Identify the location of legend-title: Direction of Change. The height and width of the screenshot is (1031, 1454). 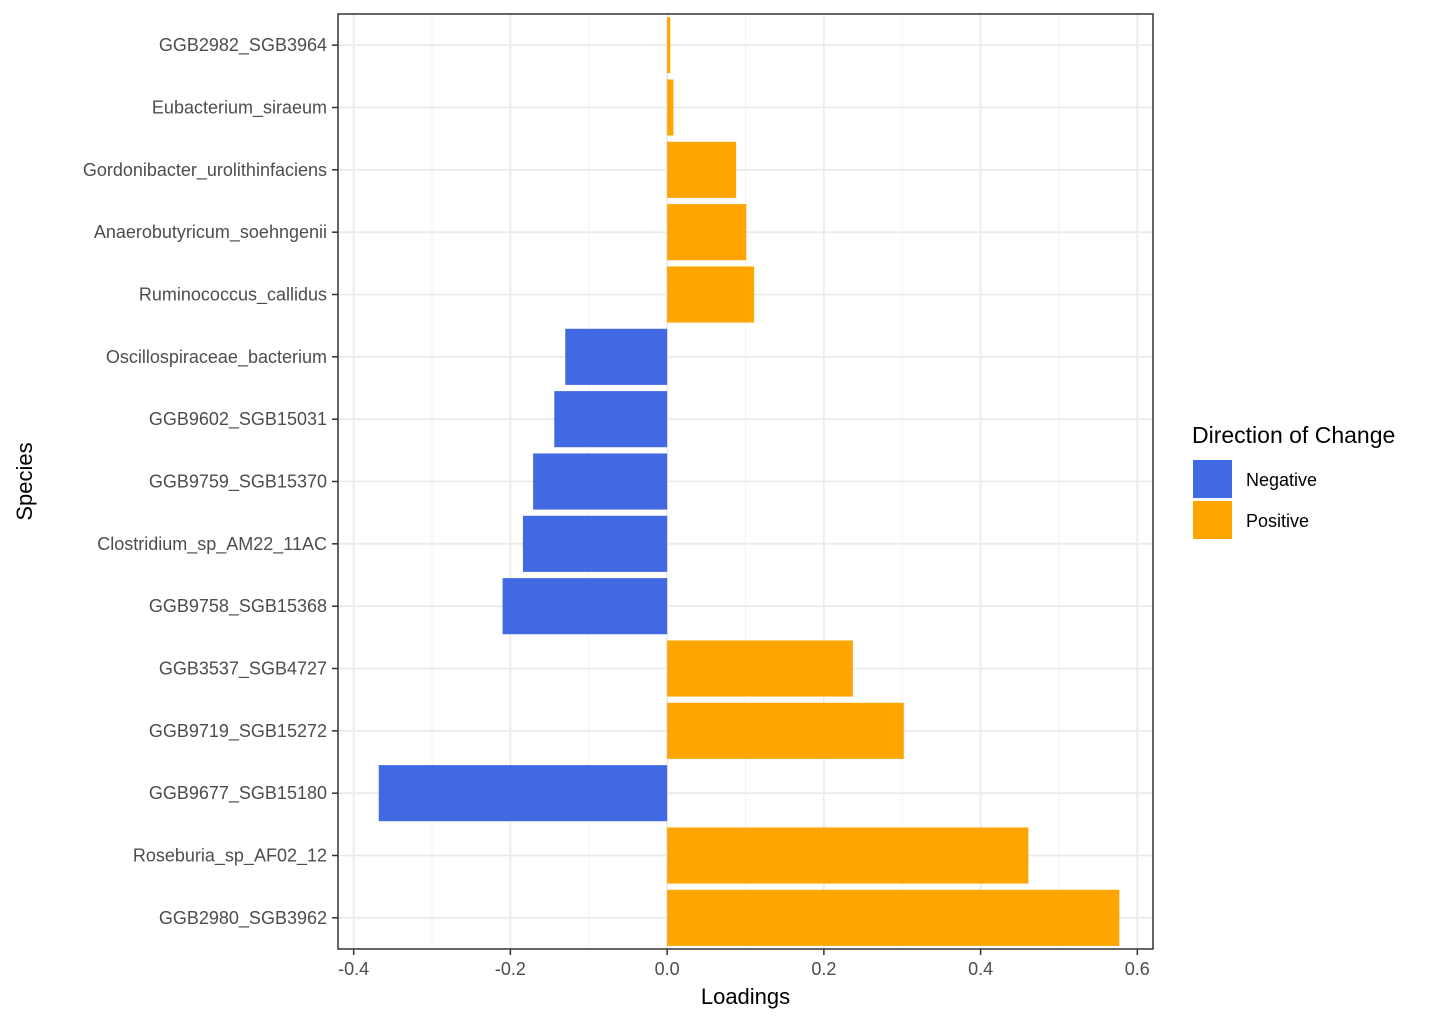
(1293, 435).